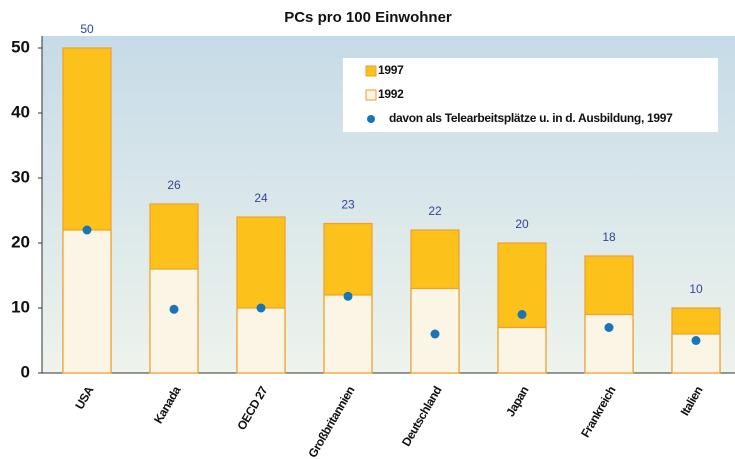 The height and width of the screenshot is (459, 735). I want to click on value-label: 24, so click(261, 198).